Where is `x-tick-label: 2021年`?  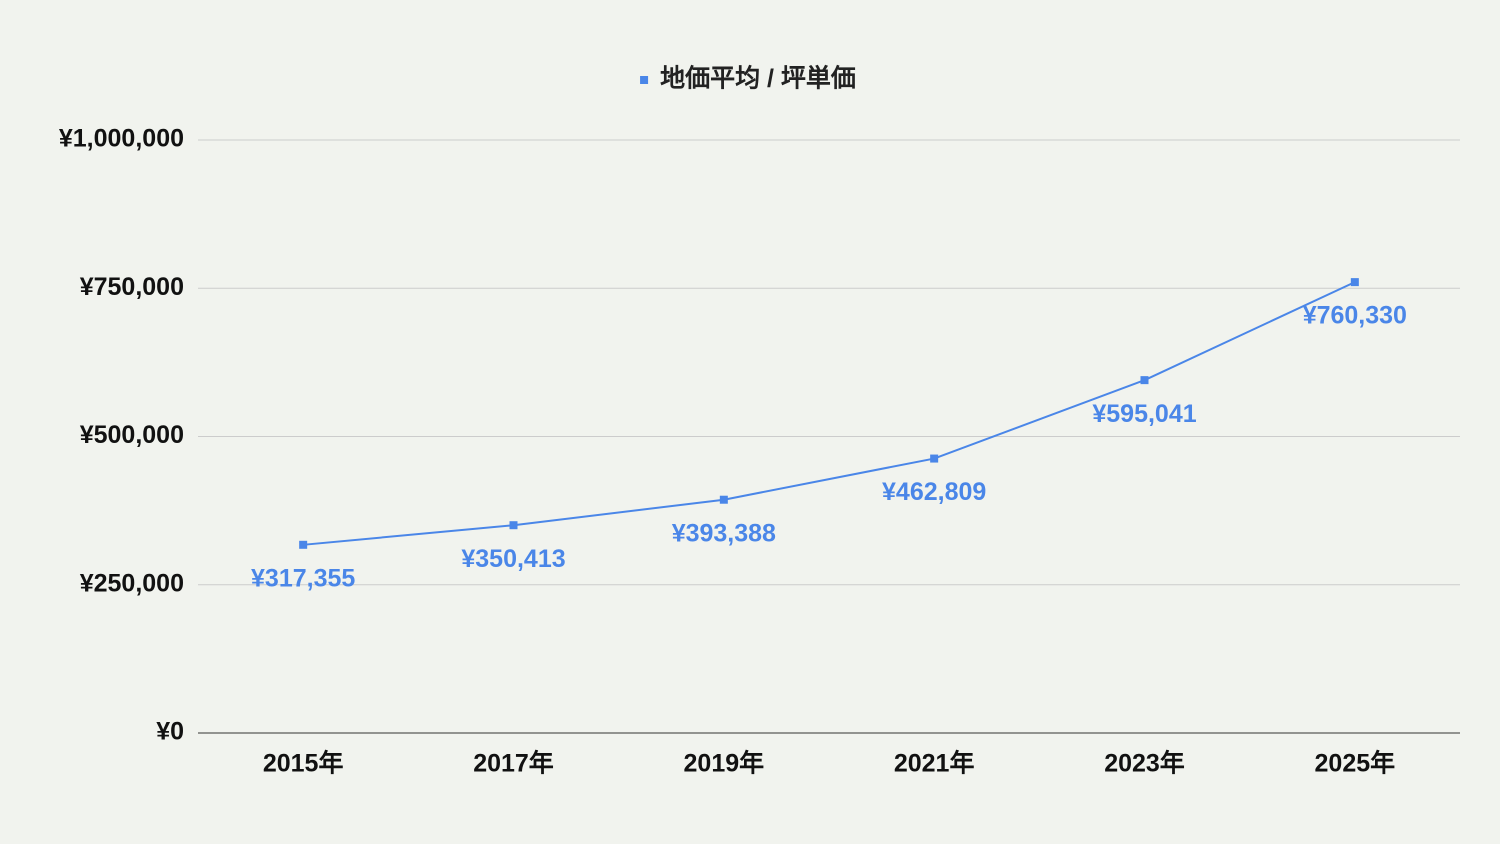 x-tick-label: 2021年 is located at coordinates (934, 763).